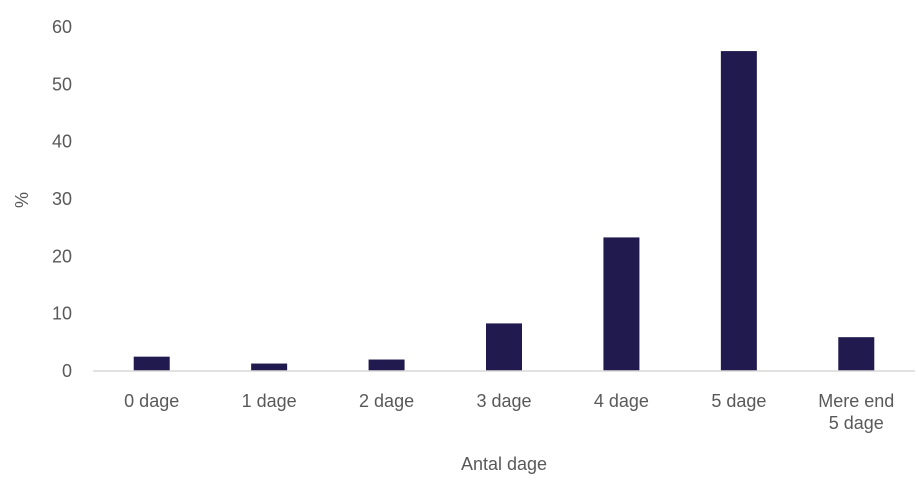 This screenshot has height=484, width=918. What do you see at coordinates (62, 314) in the screenshot?
I see `y-tick-label: 10` at bounding box center [62, 314].